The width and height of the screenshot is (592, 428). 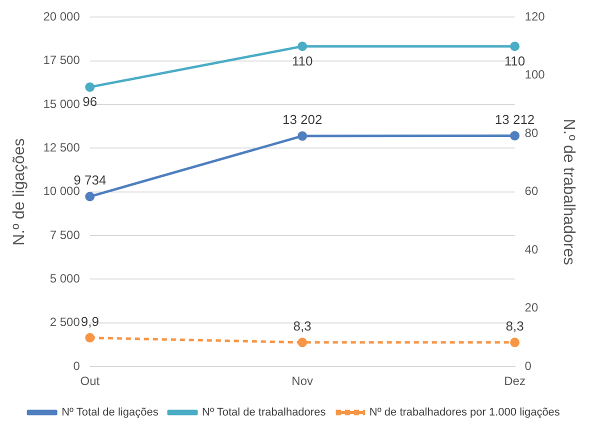 I want to click on y-tick-label: 0, so click(x=76, y=365).